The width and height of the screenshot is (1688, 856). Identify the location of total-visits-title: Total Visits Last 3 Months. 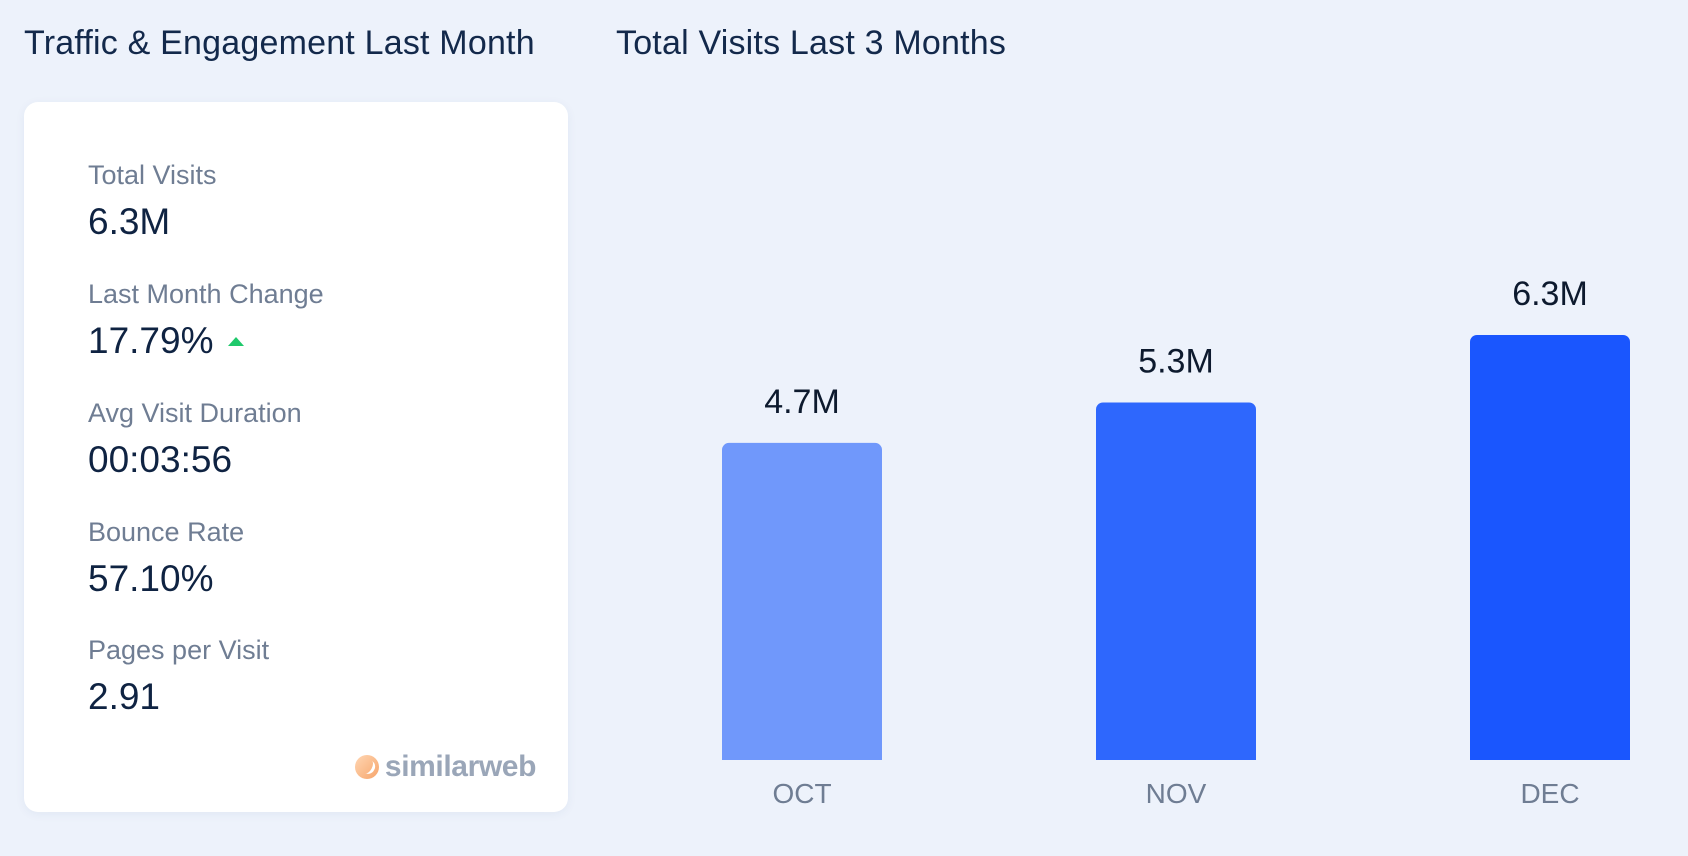
(811, 43).